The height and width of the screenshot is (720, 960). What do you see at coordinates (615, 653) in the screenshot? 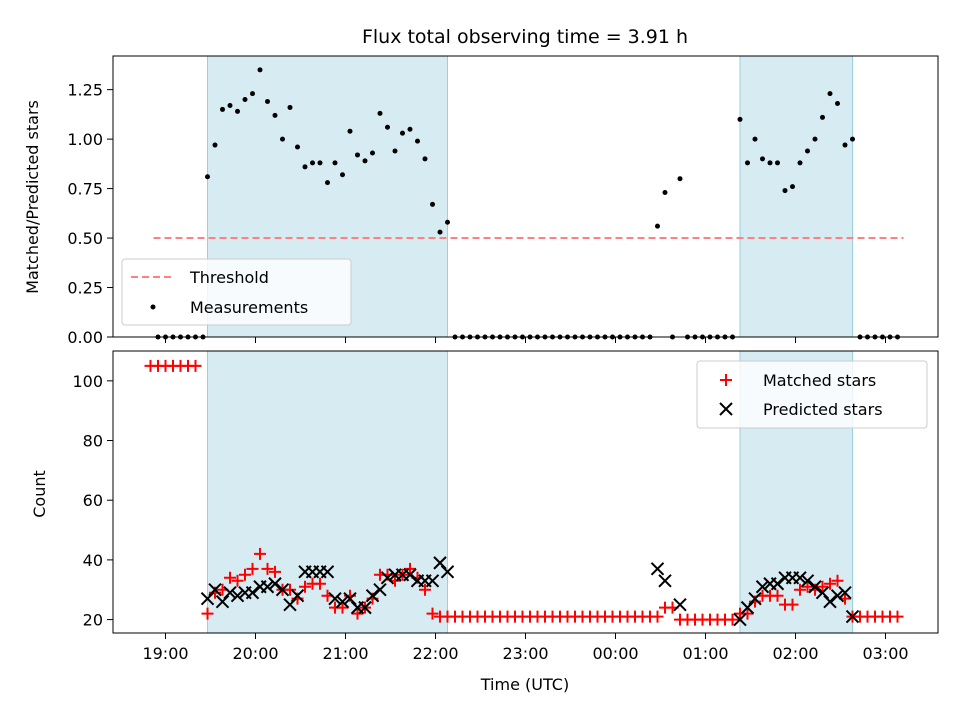
I see `x-tick-label: 00:00` at bounding box center [615, 653].